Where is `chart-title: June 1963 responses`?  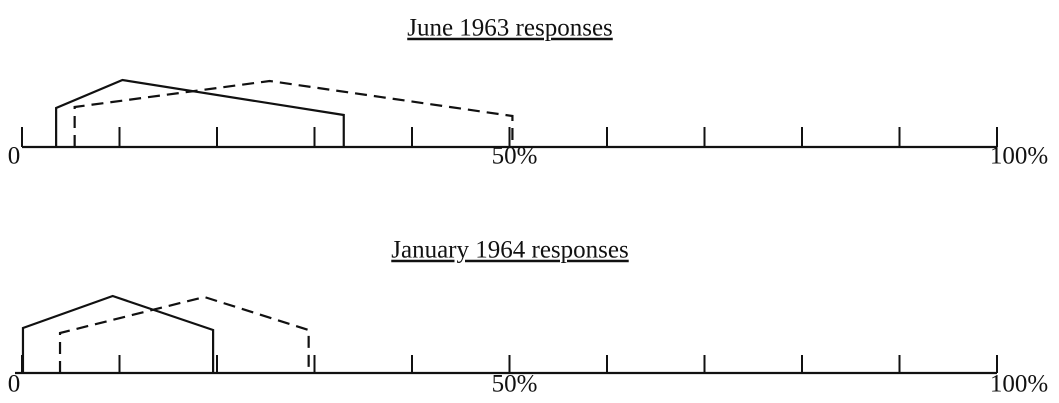 chart-title: June 1963 responses is located at coordinates (510, 28).